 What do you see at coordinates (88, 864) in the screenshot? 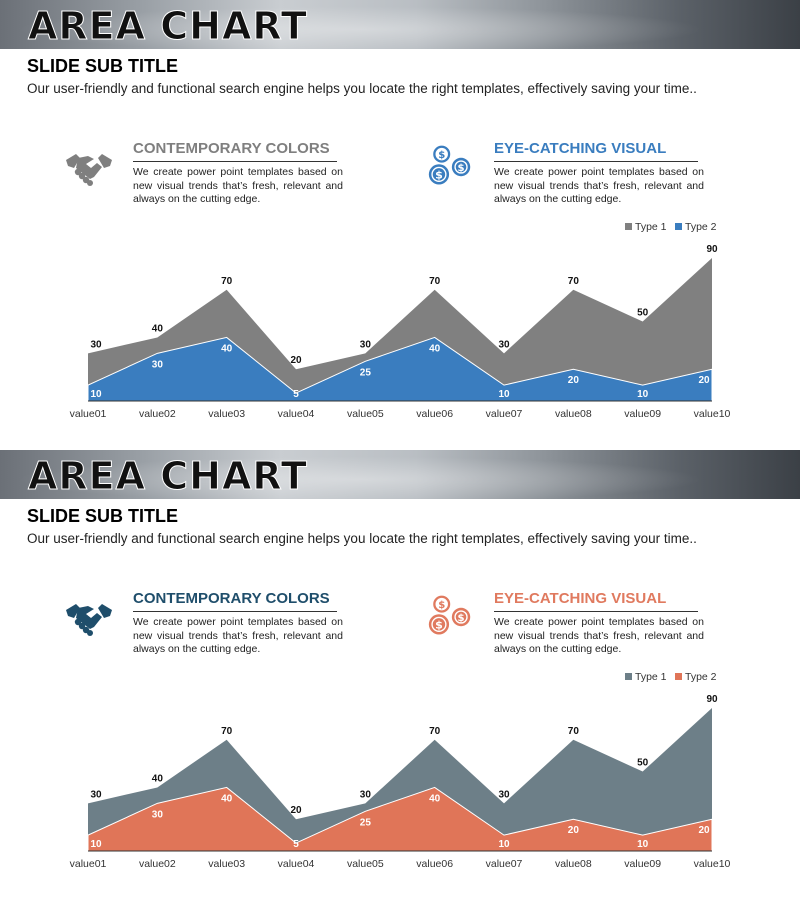
I see `x-tick-label: value01` at bounding box center [88, 864].